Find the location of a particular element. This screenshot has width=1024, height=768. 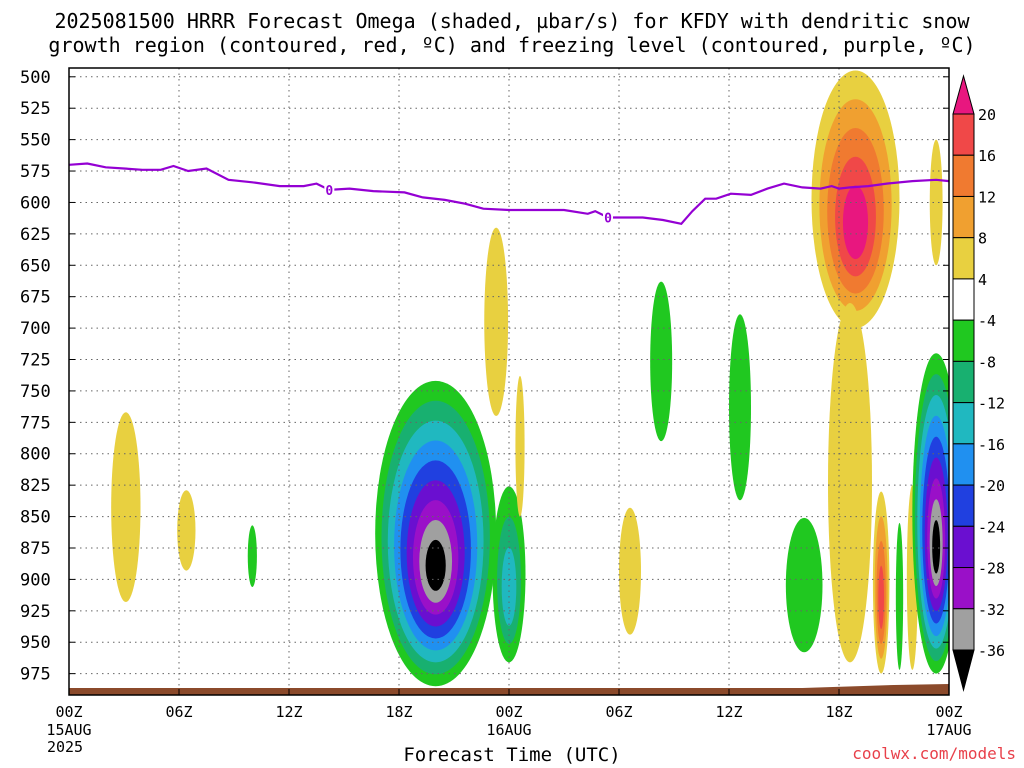

y-tick-label: 650 is located at coordinates (35, 266).